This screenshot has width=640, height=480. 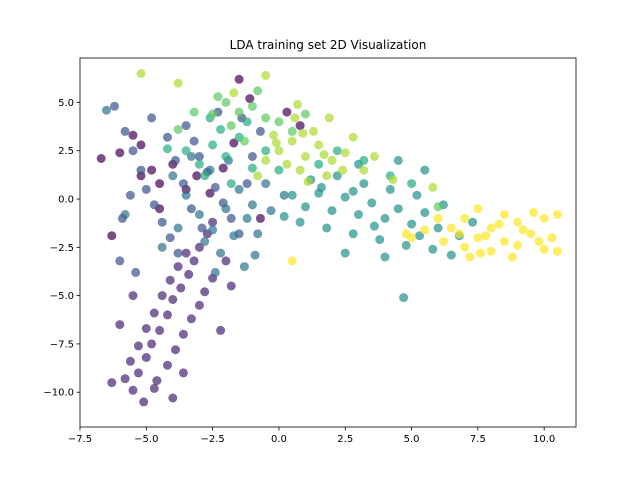 What do you see at coordinates (62, 344) in the screenshot?
I see `y-tick-label: −7.5` at bounding box center [62, 344].